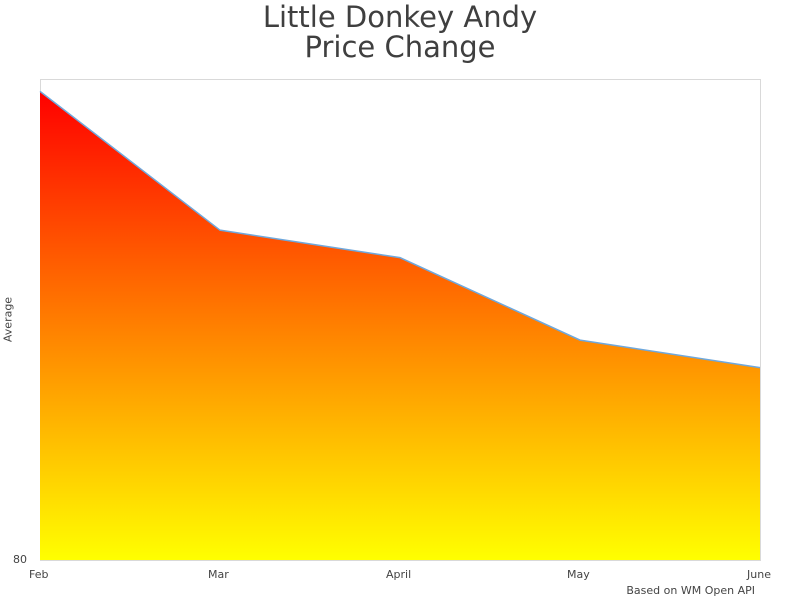 Image resolution: width=800 pixels, height=600 pixels. Describe the element at coordinates (218, 574) in the screenshot. I see `x-tick-label: Mar` at that location.